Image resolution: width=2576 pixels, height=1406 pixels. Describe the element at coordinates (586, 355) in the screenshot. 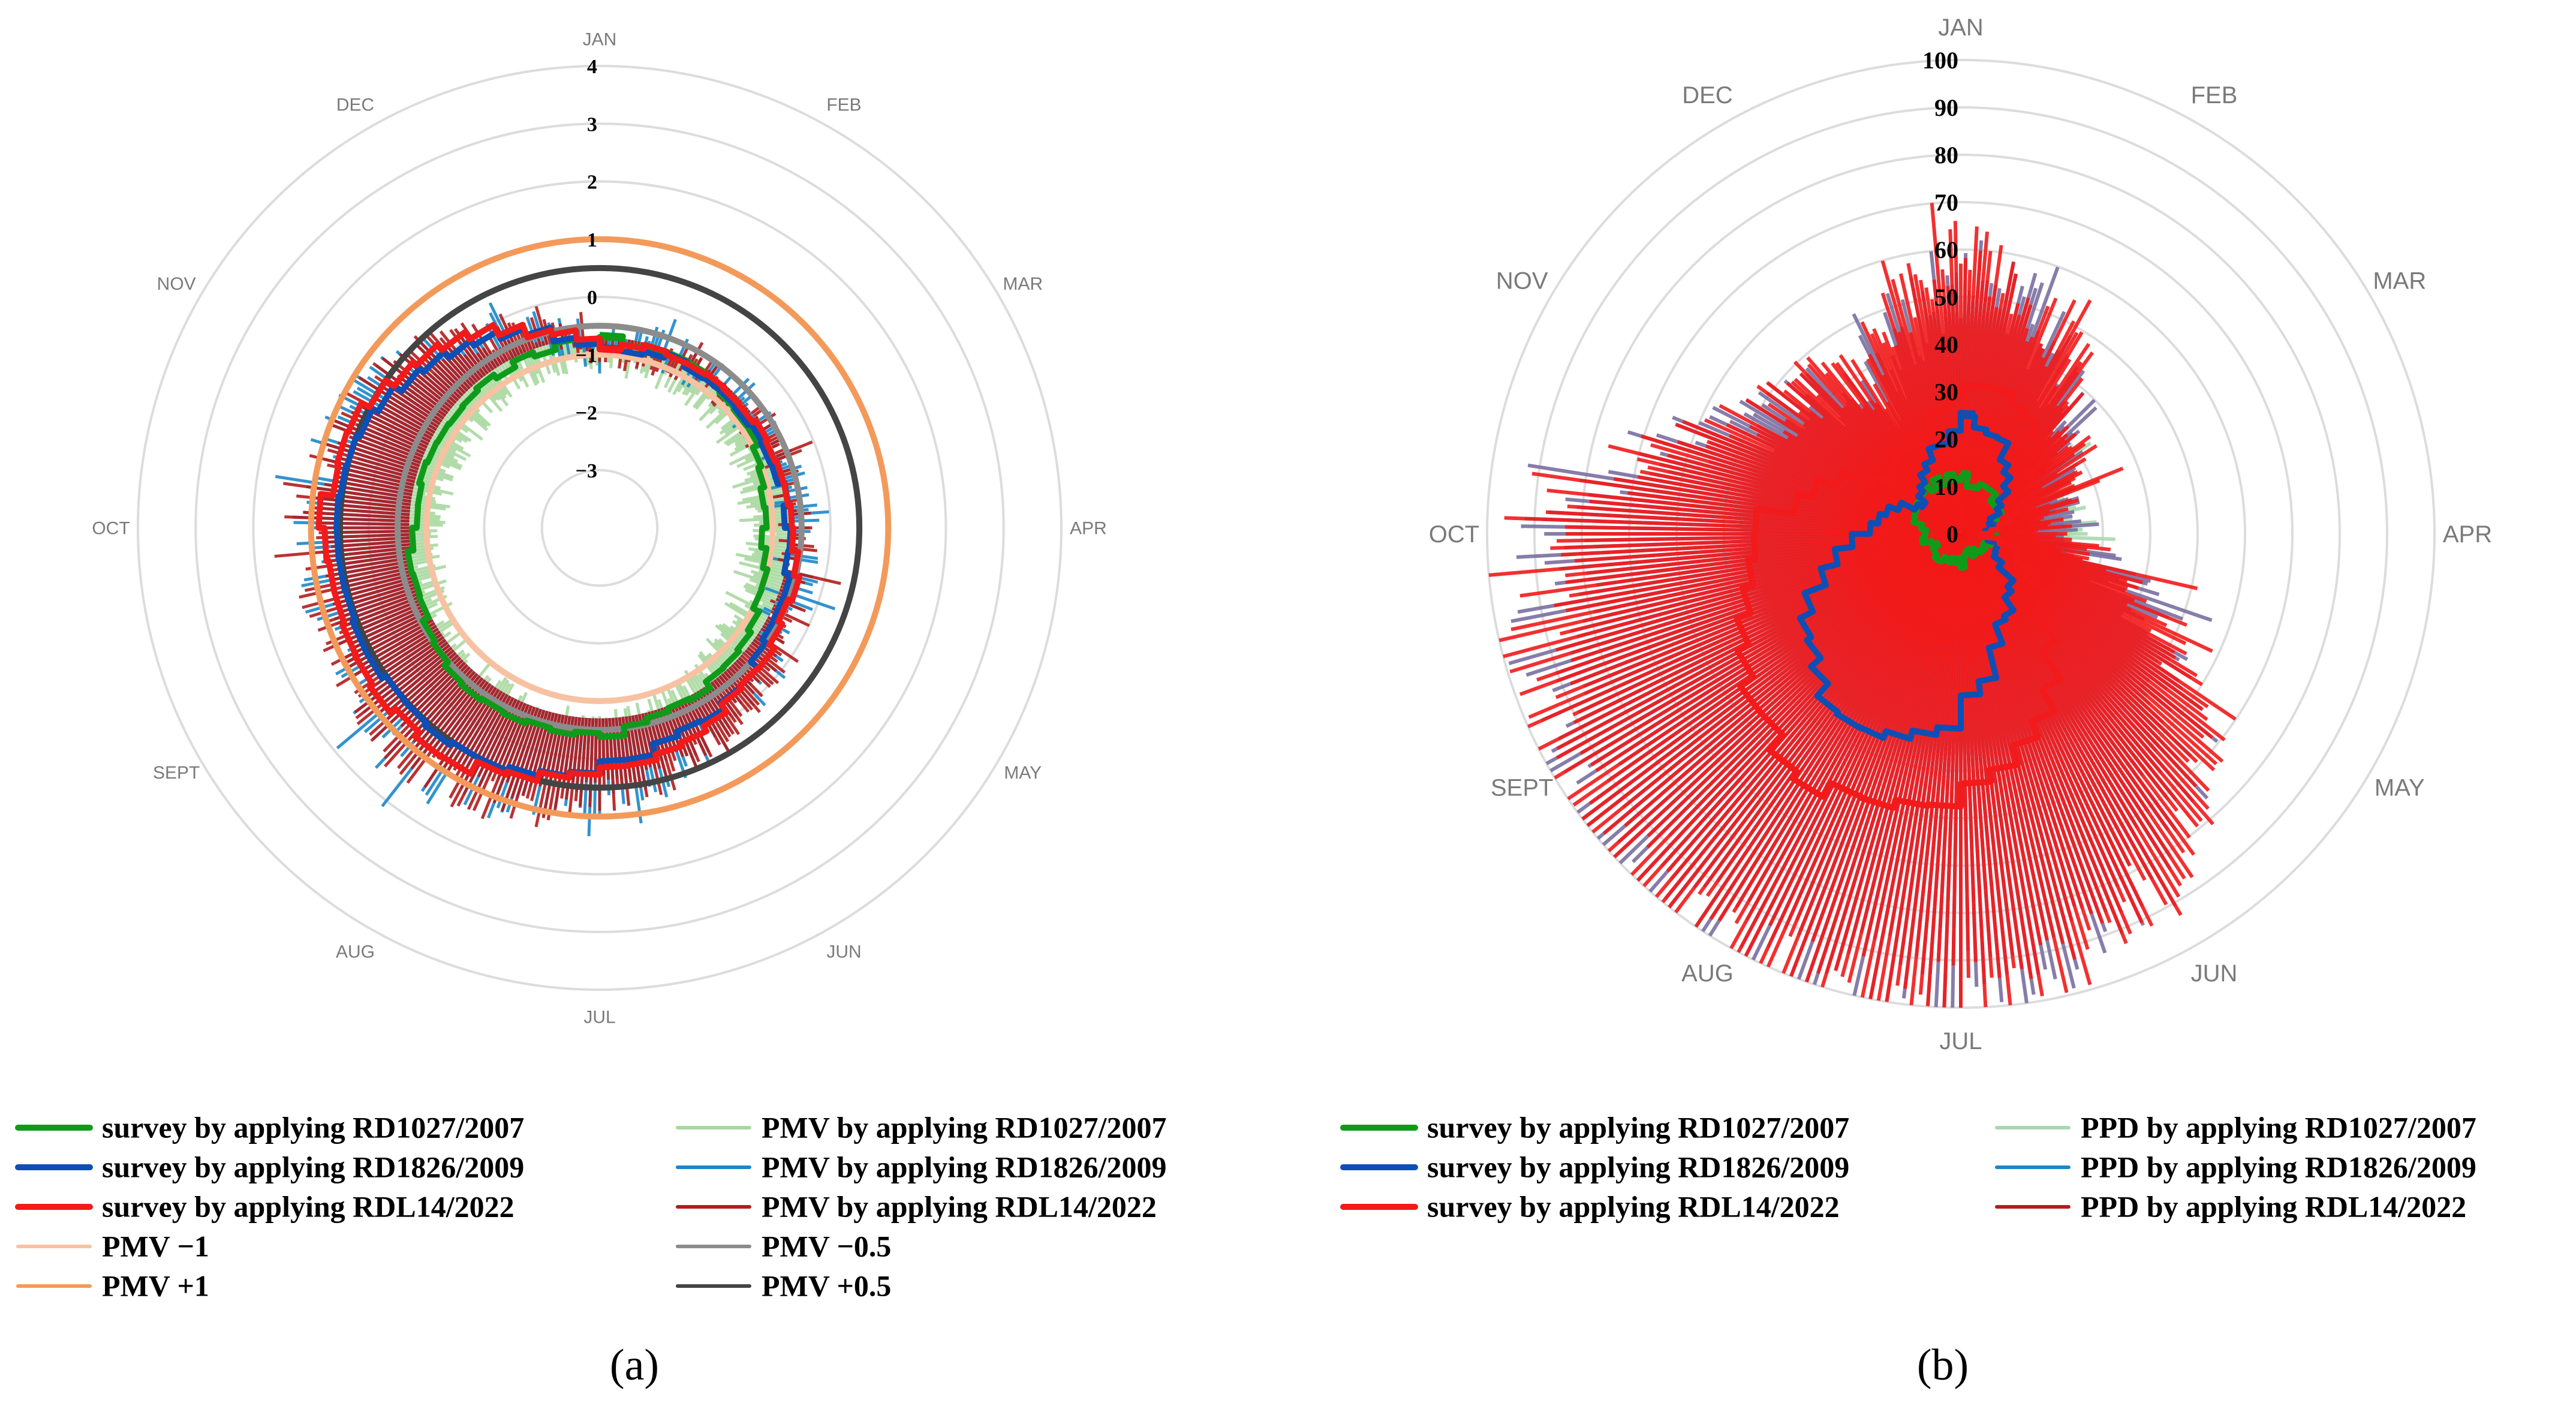

I see `panel-a-r-tick-label: −1` at that location.